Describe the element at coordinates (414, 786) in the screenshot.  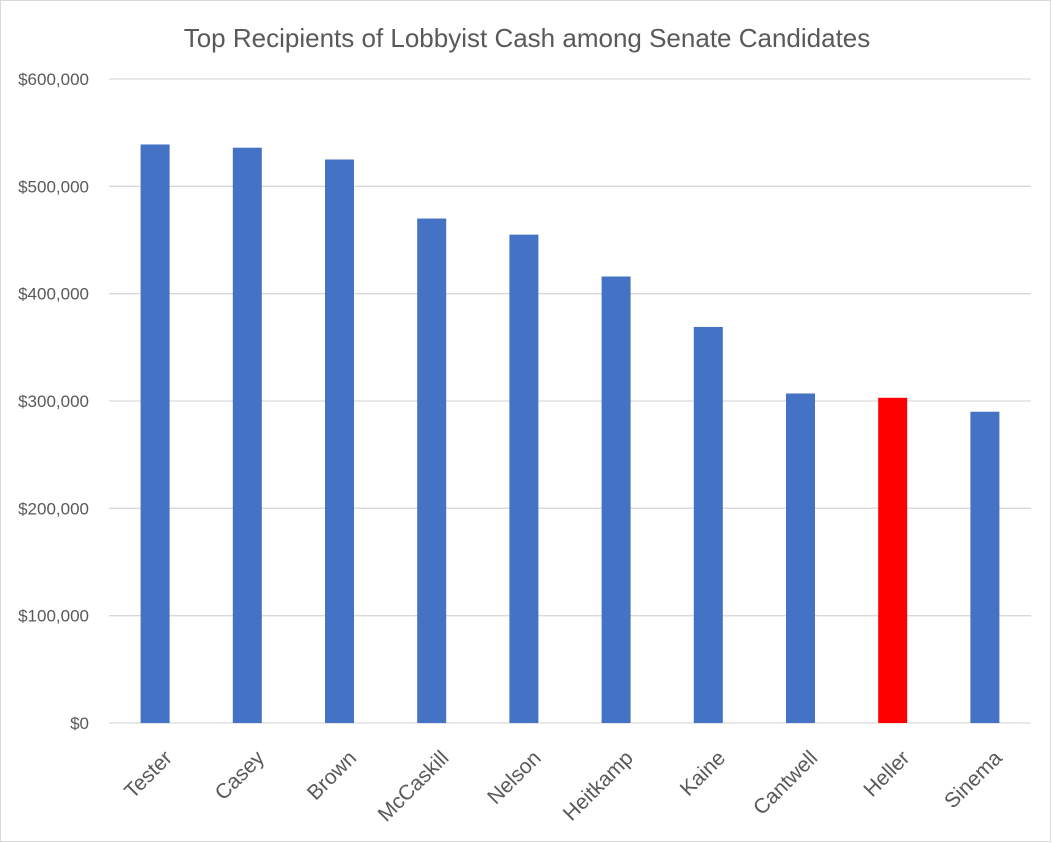
I see `x-category-label: McCaskill` at that location.